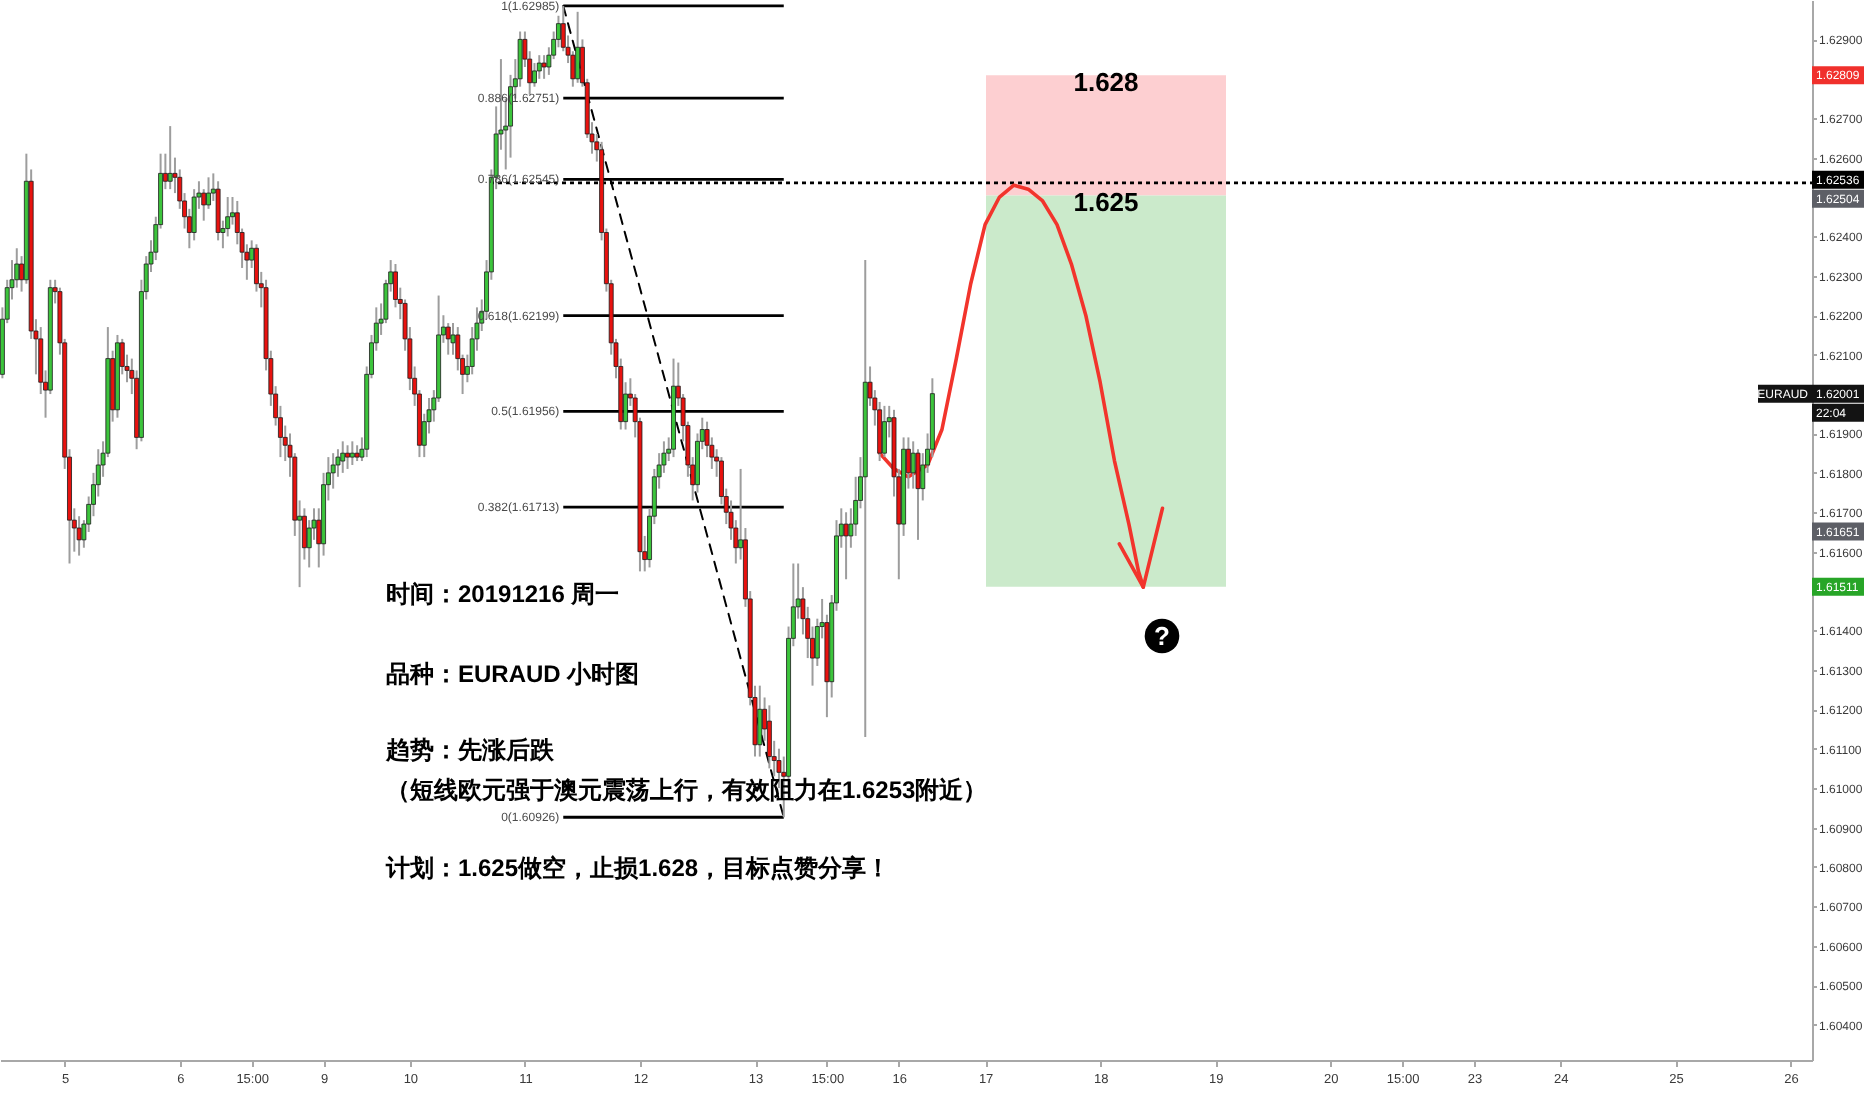  I want to click on annotation: 趋势：先涨后跌, so click(470, 750).